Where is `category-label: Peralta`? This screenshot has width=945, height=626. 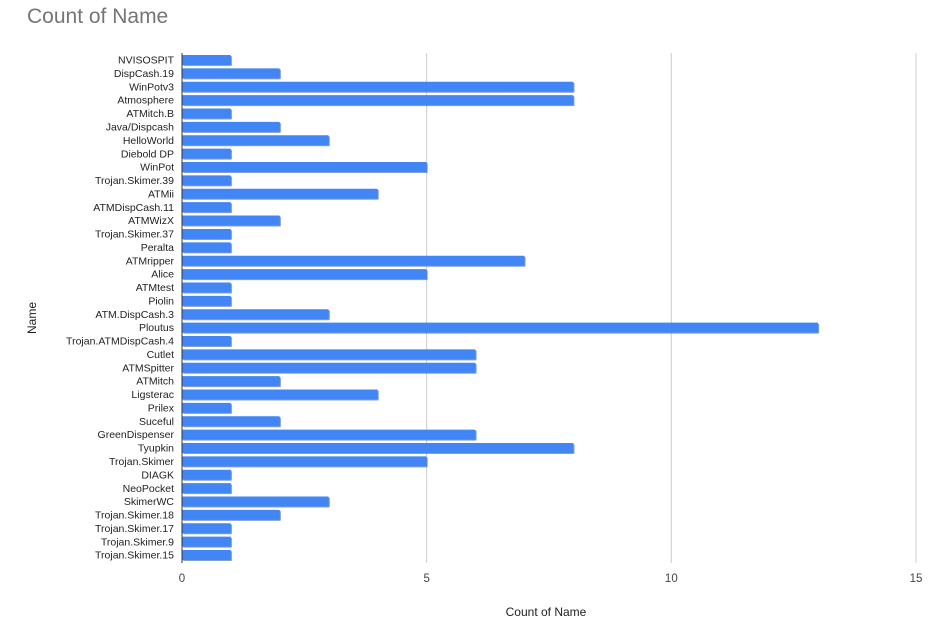
category-label: Peralta is located at coordinates (157, 248).